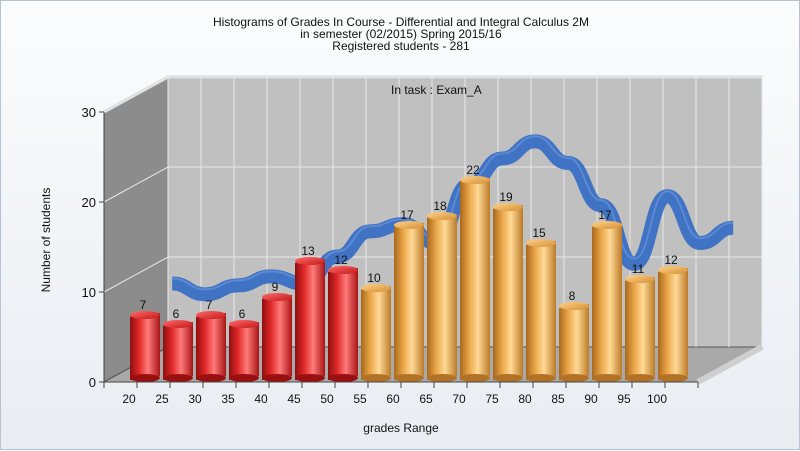 The width and height of the screenshot is (800, 451). I want to click on y-tick-label: 20, so click(89, 202).